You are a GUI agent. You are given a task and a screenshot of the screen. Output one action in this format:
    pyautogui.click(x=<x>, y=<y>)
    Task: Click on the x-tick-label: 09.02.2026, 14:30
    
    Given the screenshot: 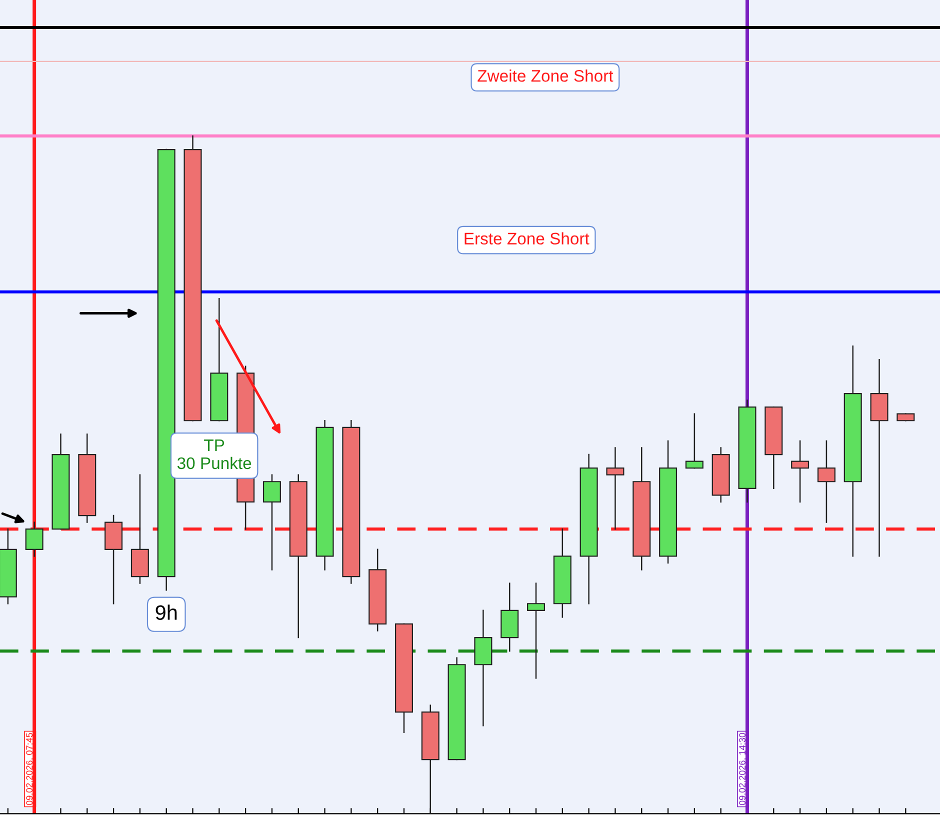 What is the action you would take?
    pyautogui.click(x=743, y=769)
    